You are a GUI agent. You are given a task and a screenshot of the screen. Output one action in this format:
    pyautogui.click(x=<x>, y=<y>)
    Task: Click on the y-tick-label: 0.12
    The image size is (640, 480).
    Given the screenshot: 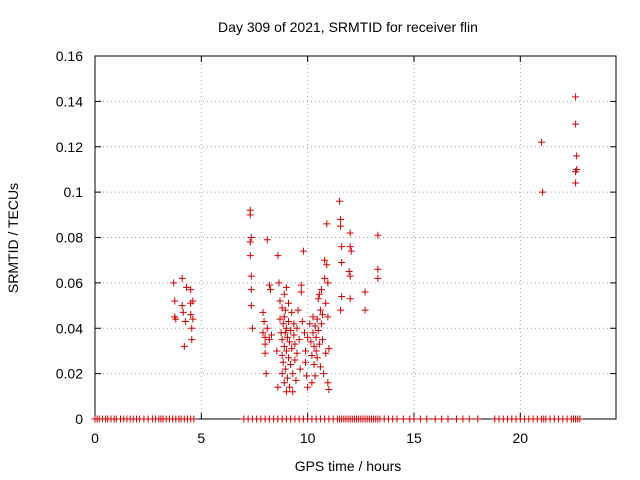 What is the action you would take?
    pyautogui.click(x=69, y=147)
    